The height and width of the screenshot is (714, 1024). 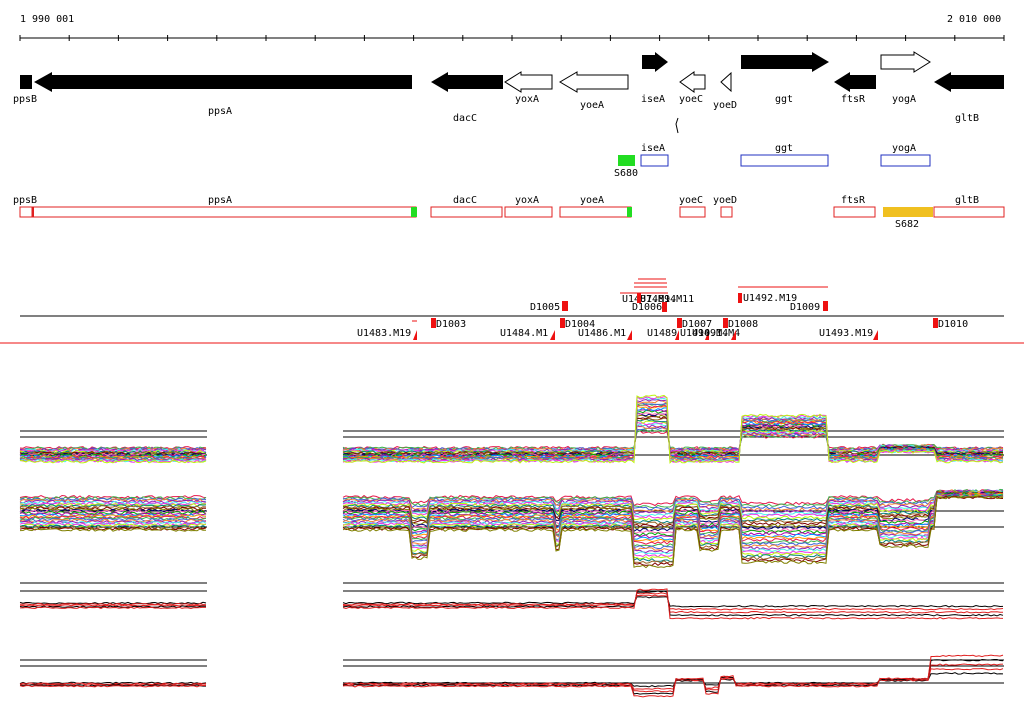 What do you see at coordinates (220, 111) in the screenshot?
I see `gene-label: ppsA` at bounding box center [220, 111].